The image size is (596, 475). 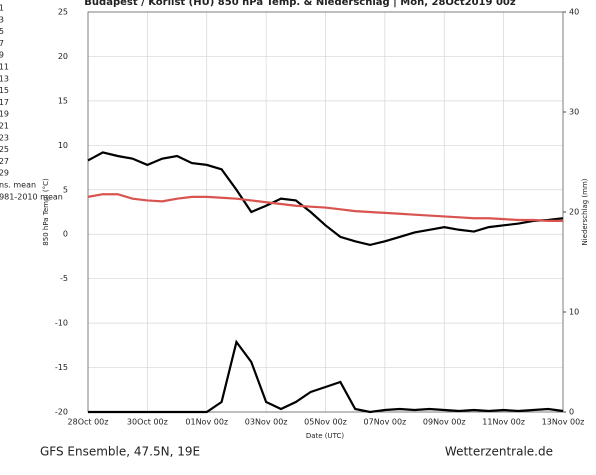 What do you see at coordinates (46, 212) in the screenshot?
I see `y-axis-label: 850 hPa Temp. (°C)` at bounding box center [46, 212].